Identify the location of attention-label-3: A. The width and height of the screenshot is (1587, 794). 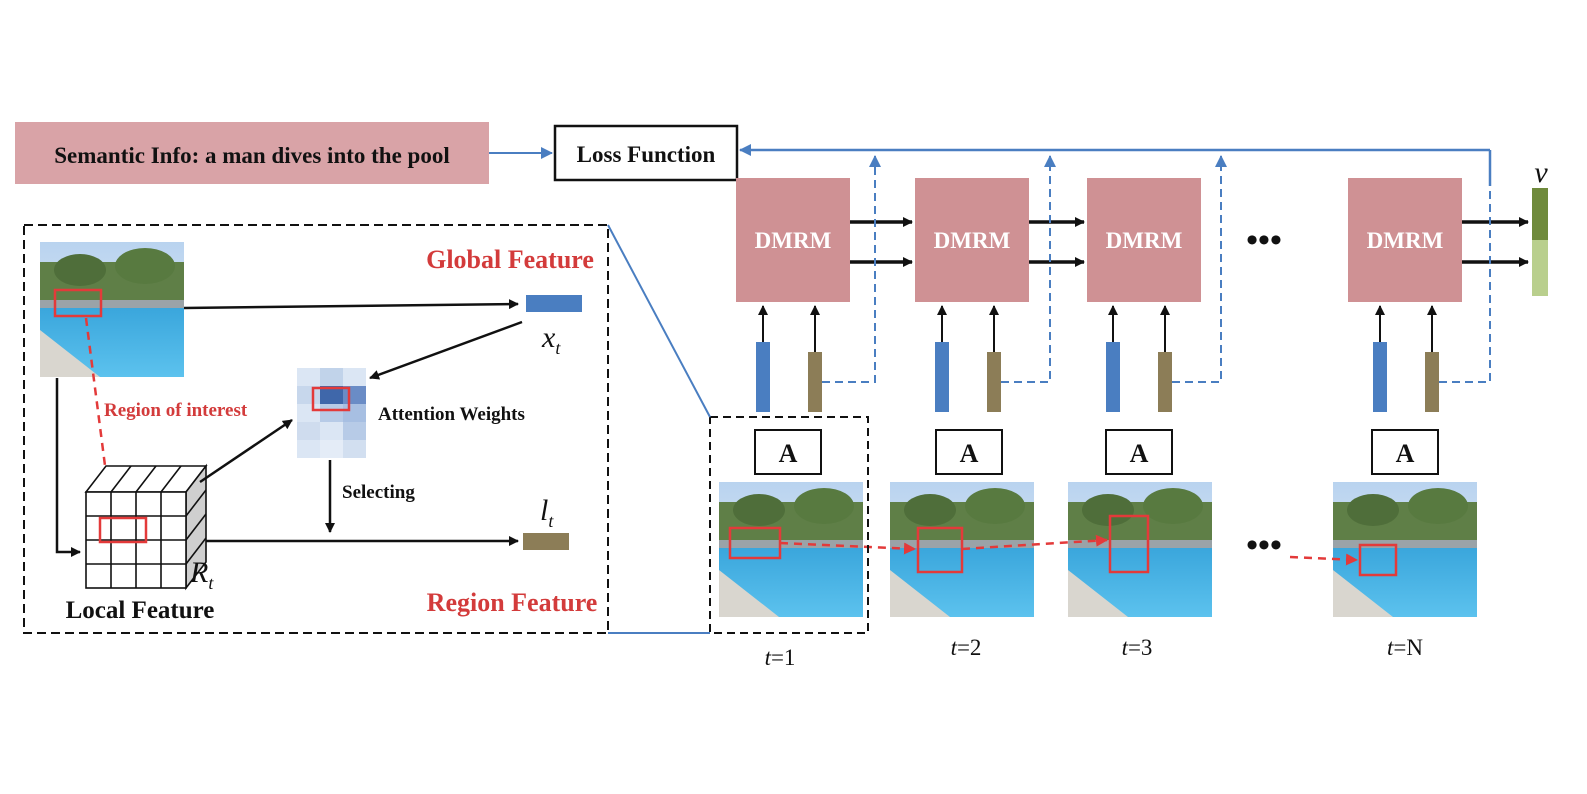
(1139, 453).